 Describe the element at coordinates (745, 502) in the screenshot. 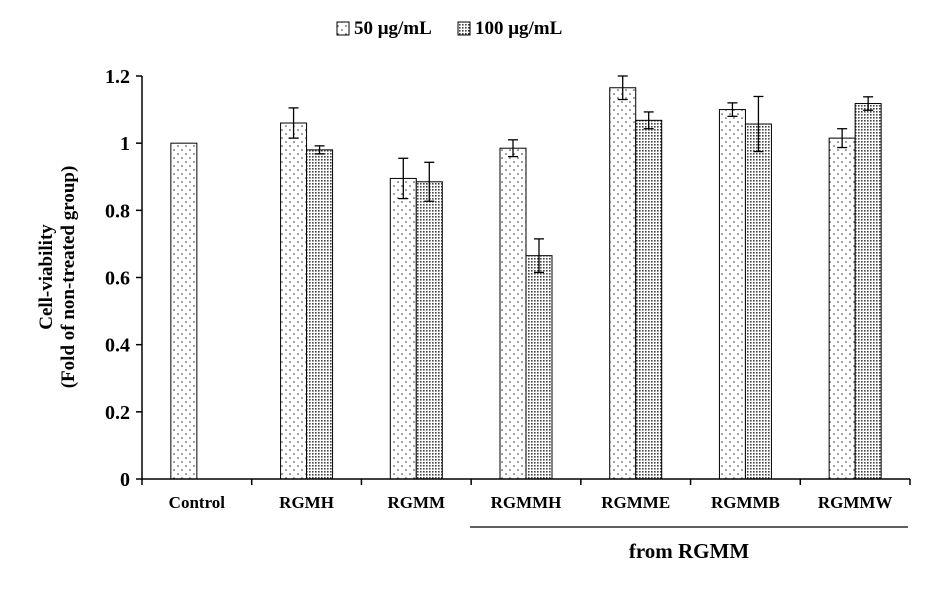

I see `x-tick-label: RGMMB` at that location.